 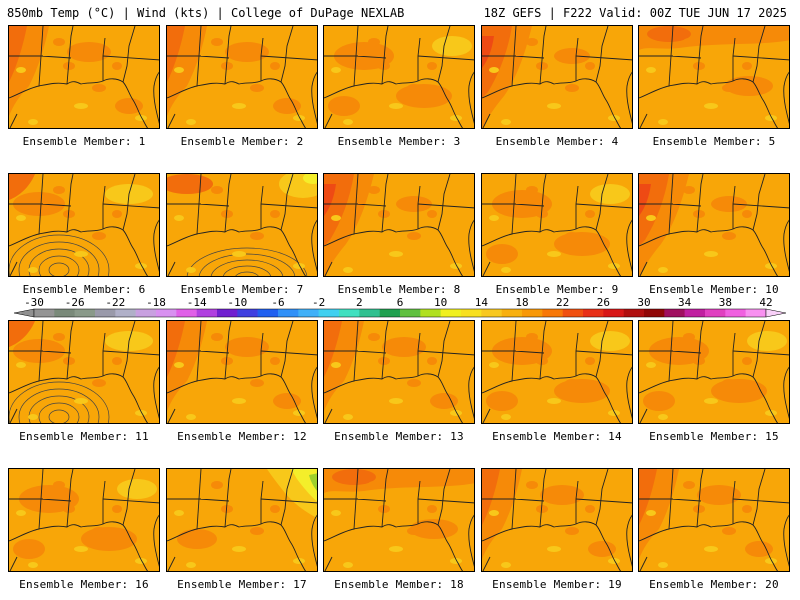 What do you see at coordinates (714, 289) in the screenshot?
I see `ensemble-member-label: Ensemble Member: 10` at bounding box center [714, 289].